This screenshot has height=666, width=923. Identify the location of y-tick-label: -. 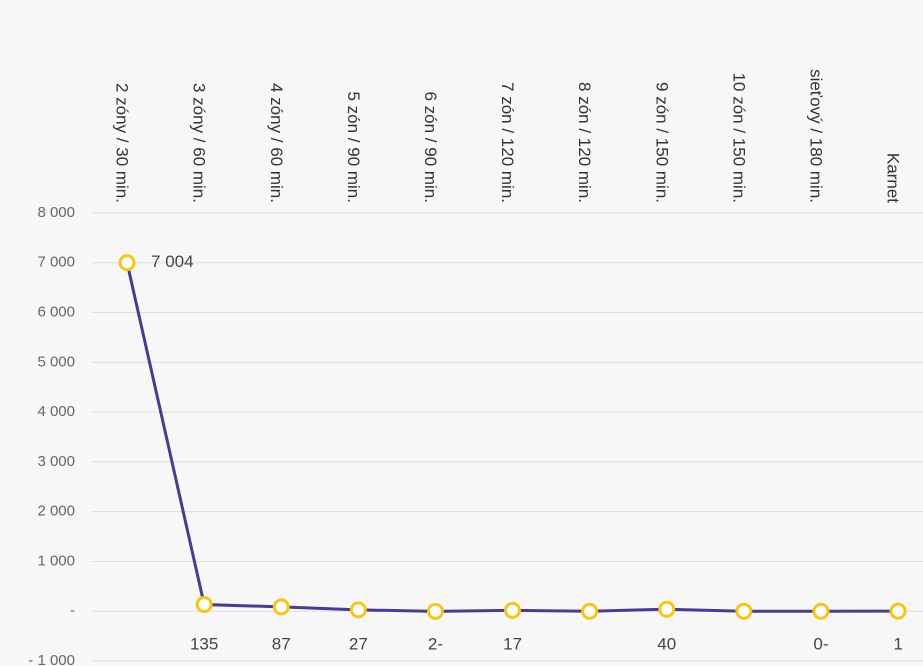
(72, 610).